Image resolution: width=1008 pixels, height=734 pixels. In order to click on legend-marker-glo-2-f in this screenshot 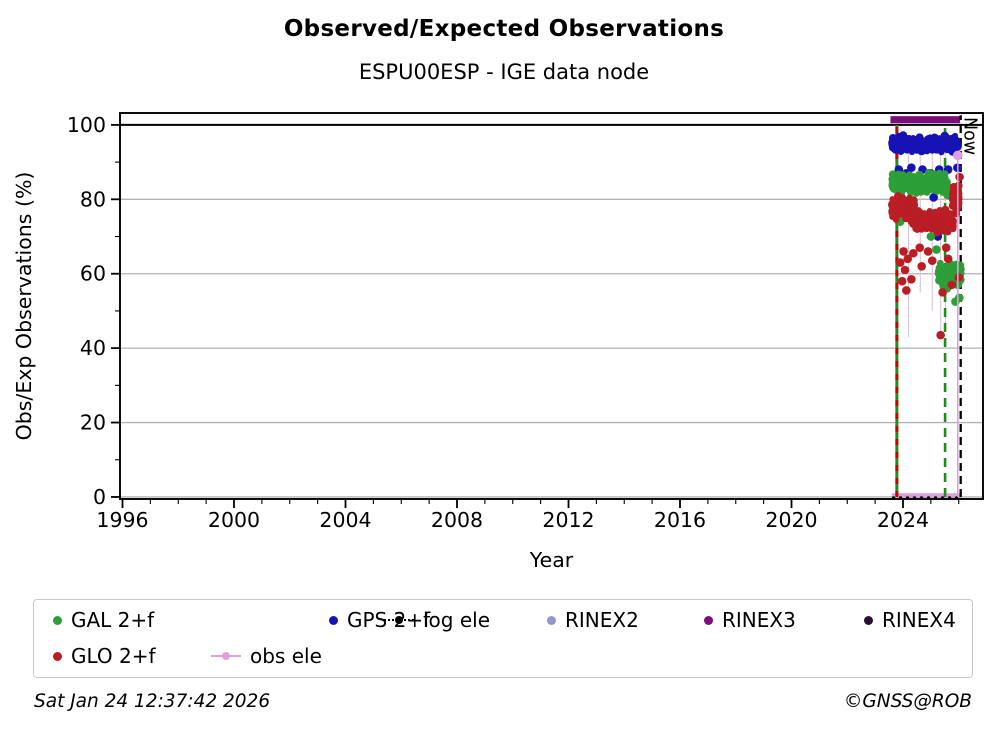, I will do `click(57, 656)`.